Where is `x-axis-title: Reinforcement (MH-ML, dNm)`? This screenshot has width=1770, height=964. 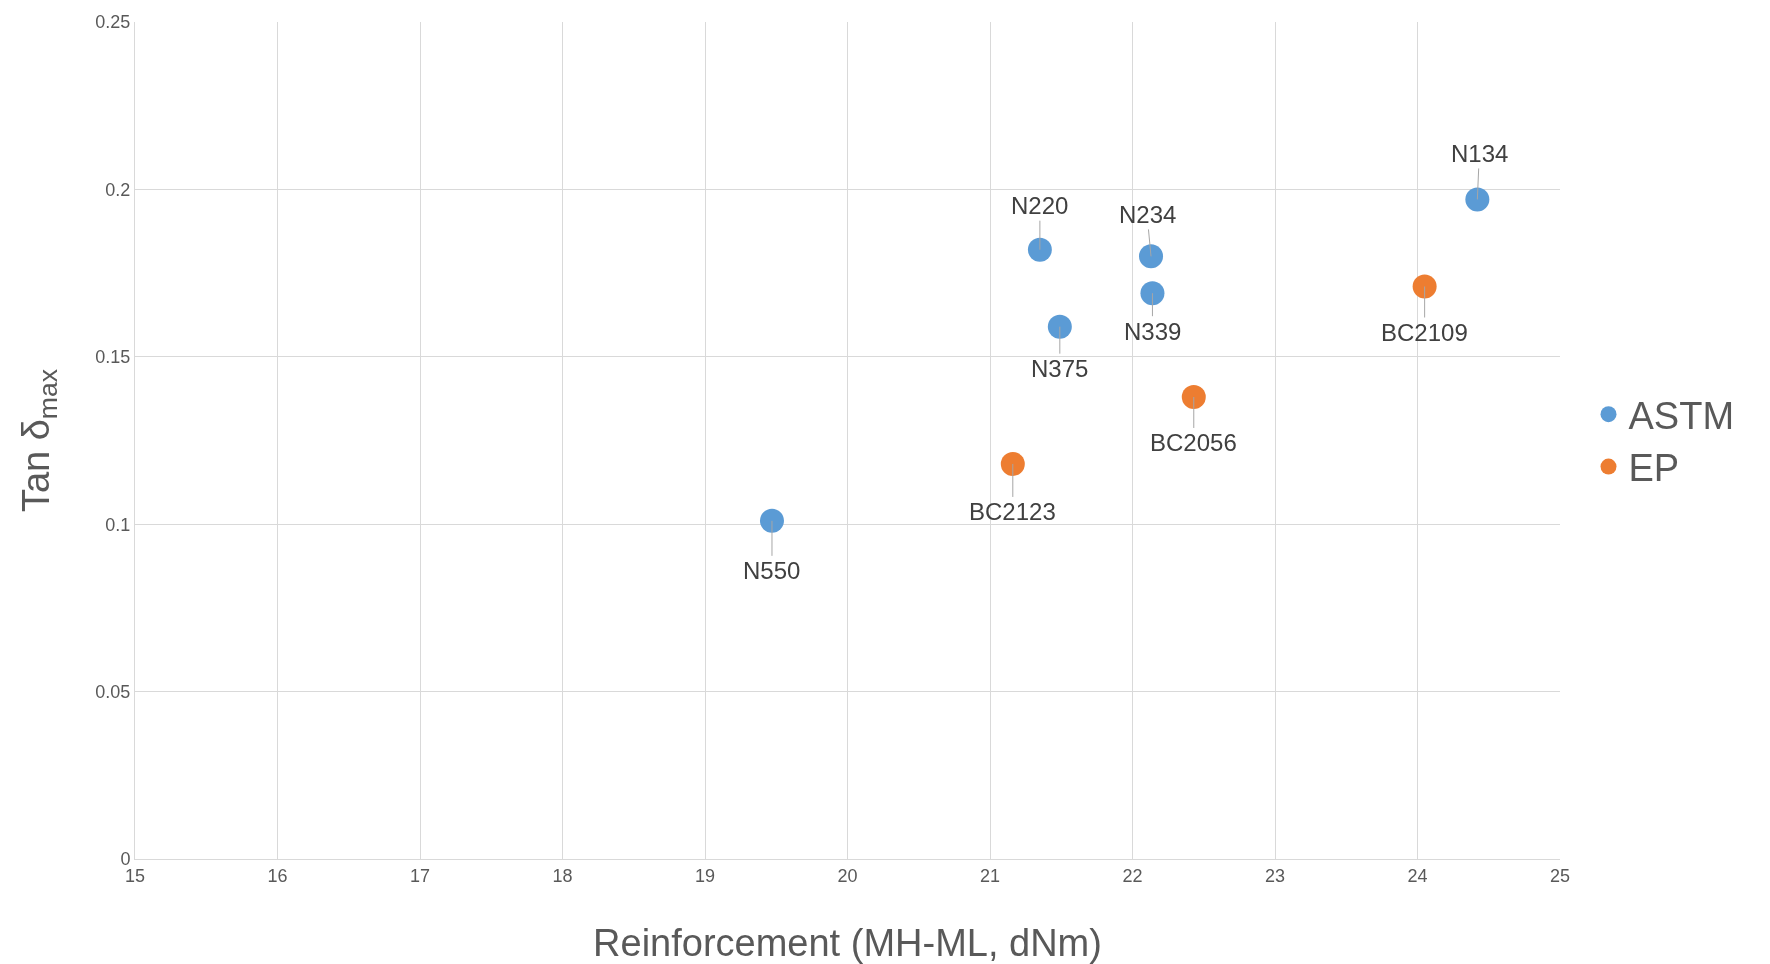 x-axis-title: Reinforcement (MH-ML, dNm) is located at coordinates (847, 943).